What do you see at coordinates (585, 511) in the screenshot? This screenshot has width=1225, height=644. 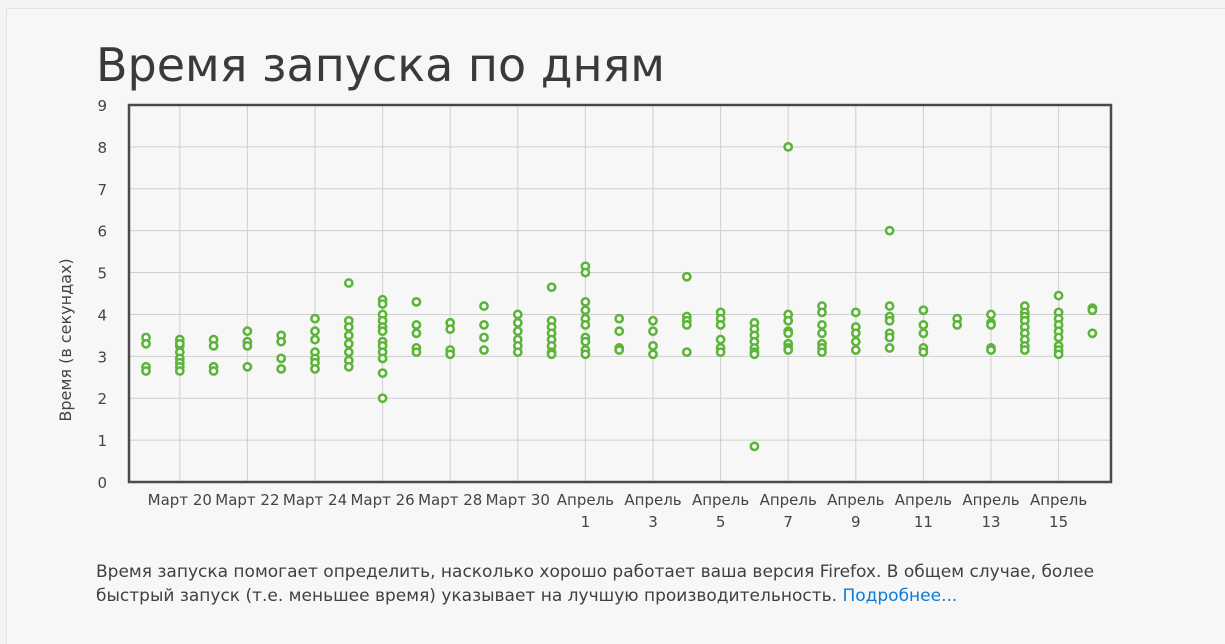 I see `x-tick-label: Апрель 1` at bounding box center [585, 511].